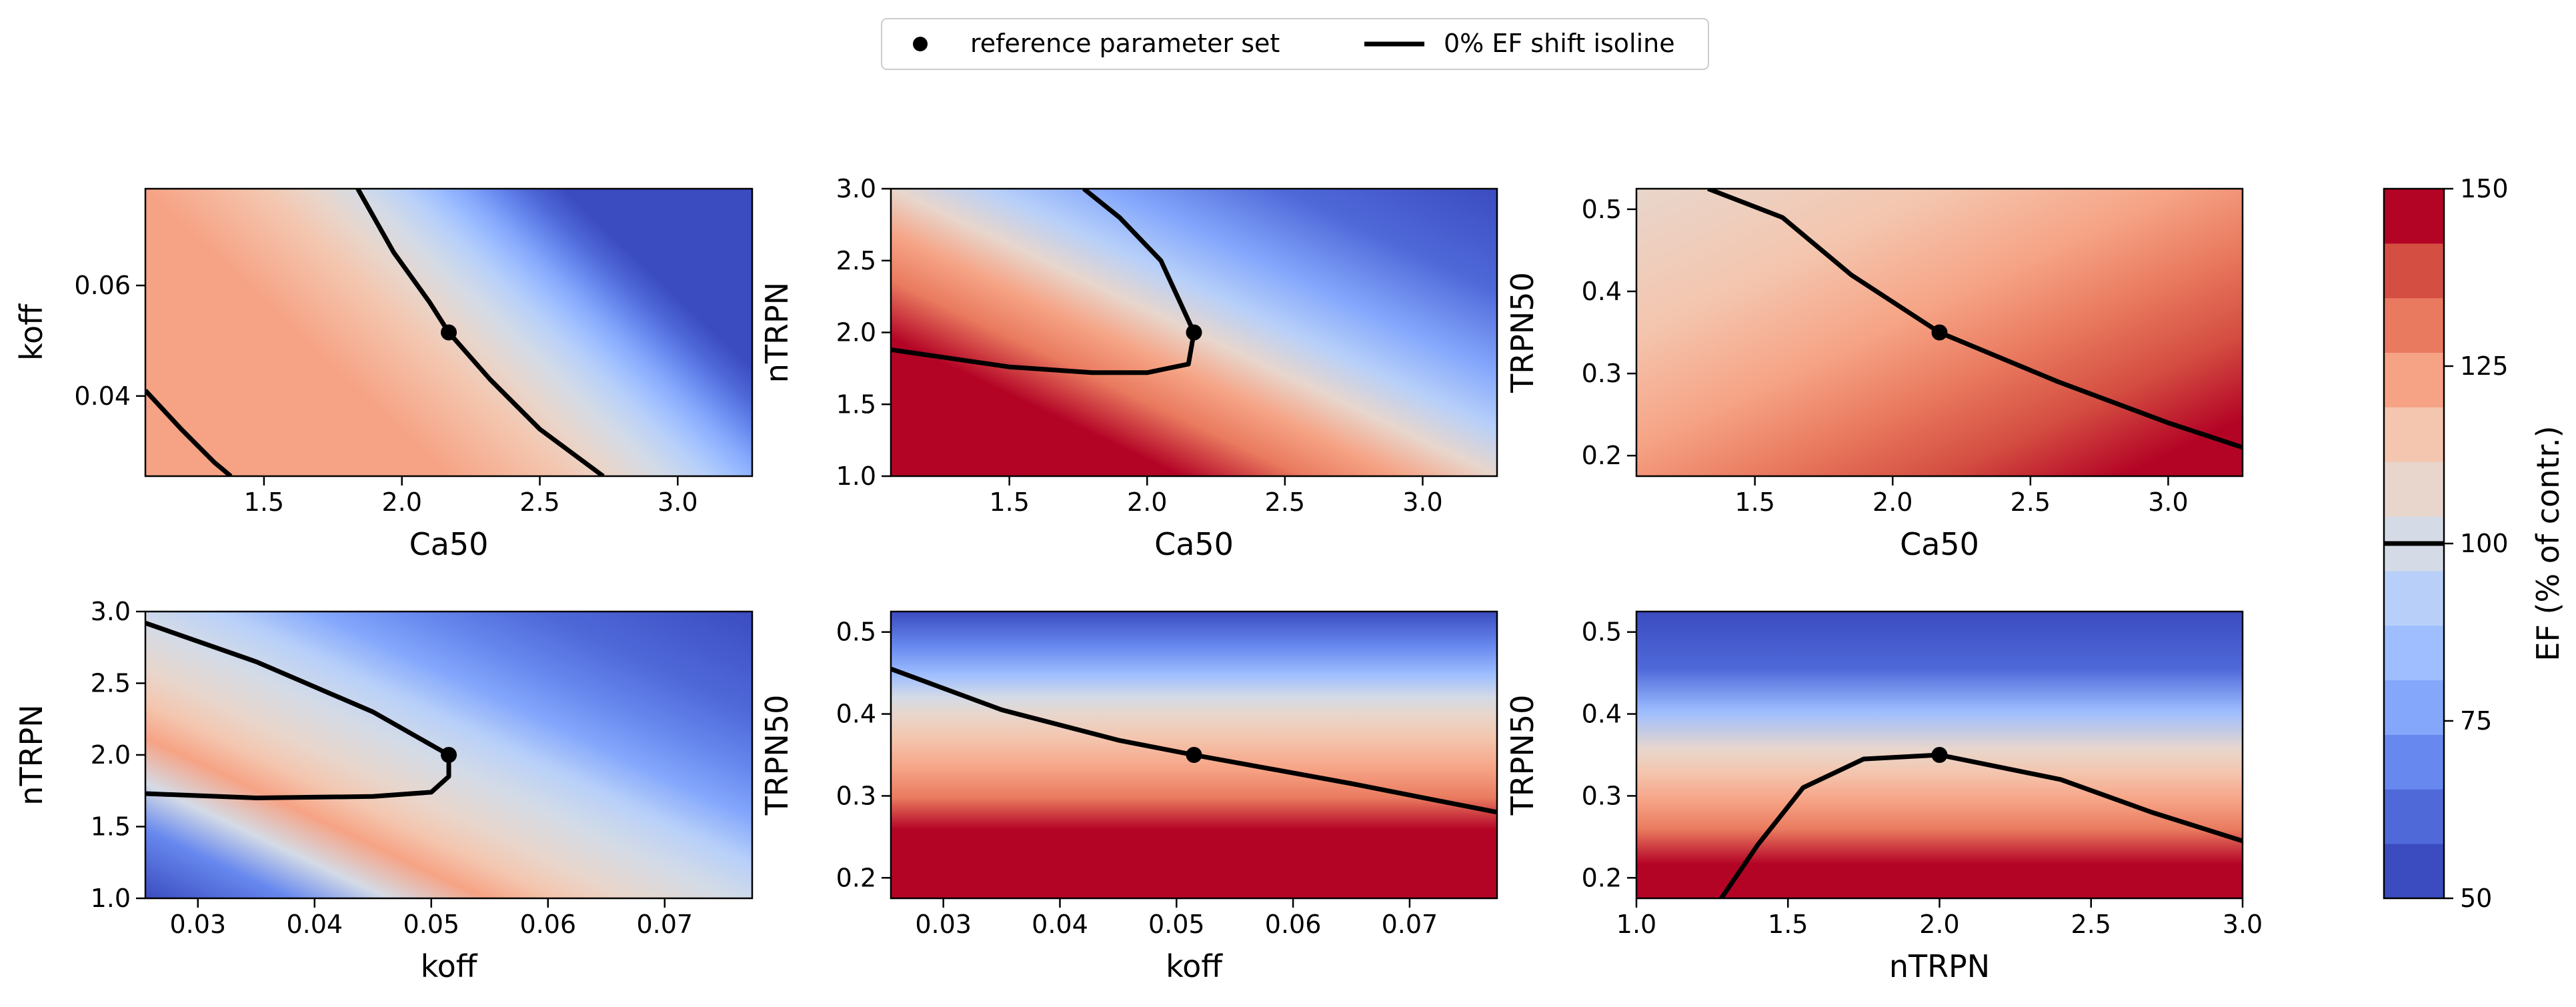 The image size is (2576, 1007). I want to click on panel-ntrpn-trpn50: 1.0 1.5 2.0 2.5 3.0 0.2 0.3 0.4 0.5 nTRPN TRPN50, so click(1883, 797).